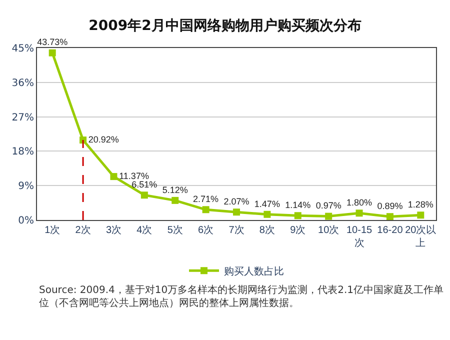  I want to click on x-tick-label: 10次, so click(329, 230).